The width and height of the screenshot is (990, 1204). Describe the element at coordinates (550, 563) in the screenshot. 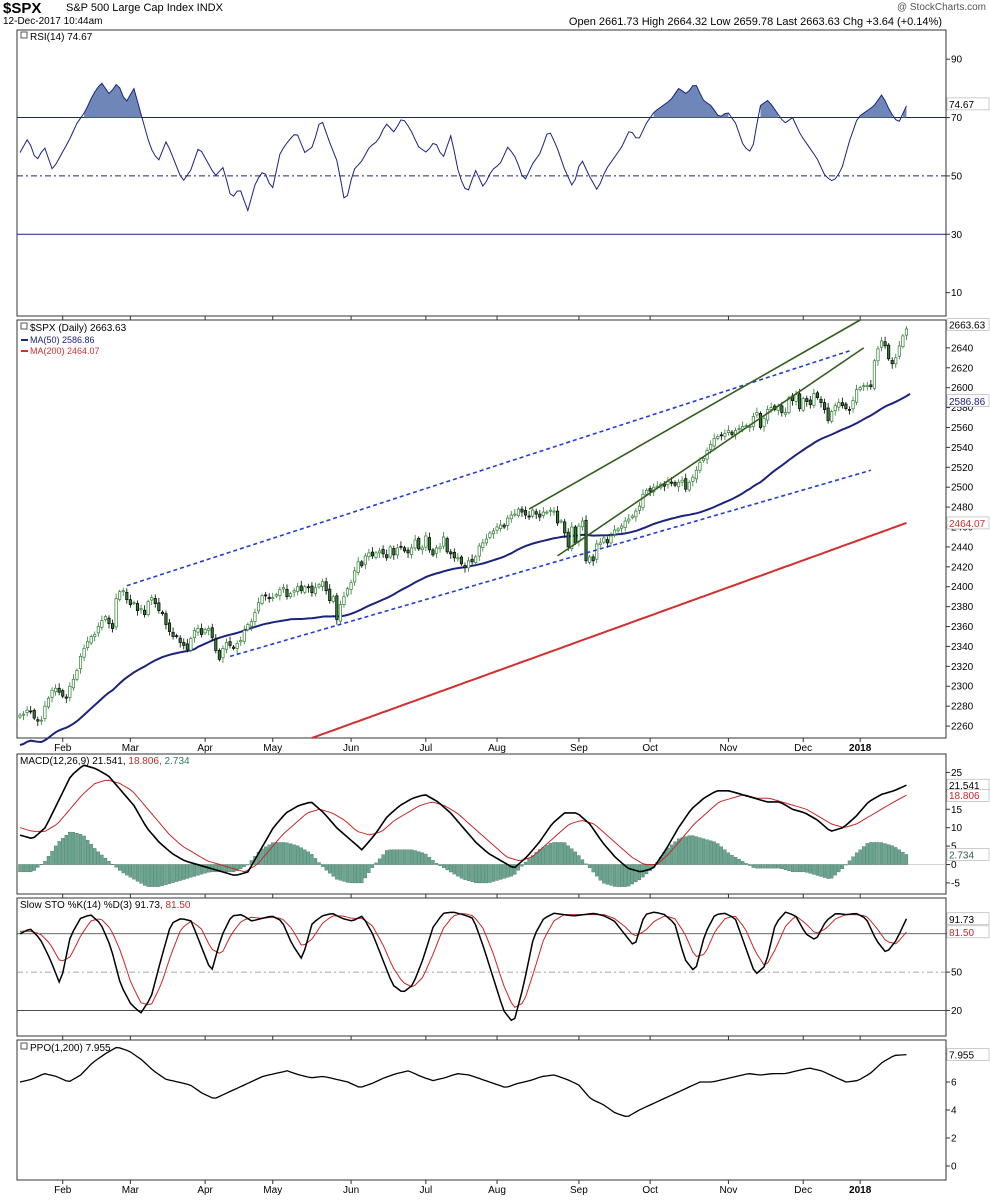

I see `lower-blue-channel` at that location.